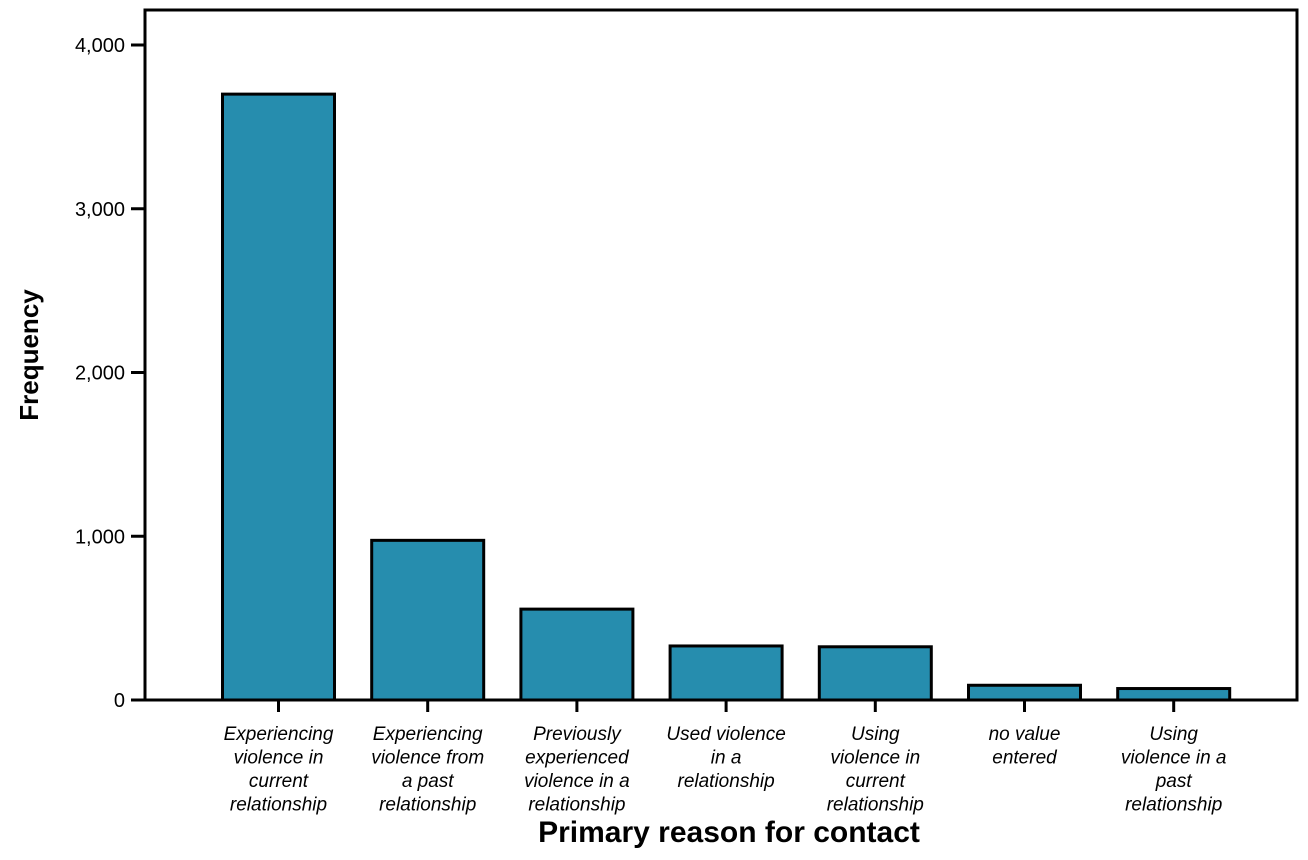 The height and width of the screenshot is (860, 1308). Describe the element at coordinates (729, 832) in the screenshot. I see `x-axis-title: Primary reason for contact` at that location.